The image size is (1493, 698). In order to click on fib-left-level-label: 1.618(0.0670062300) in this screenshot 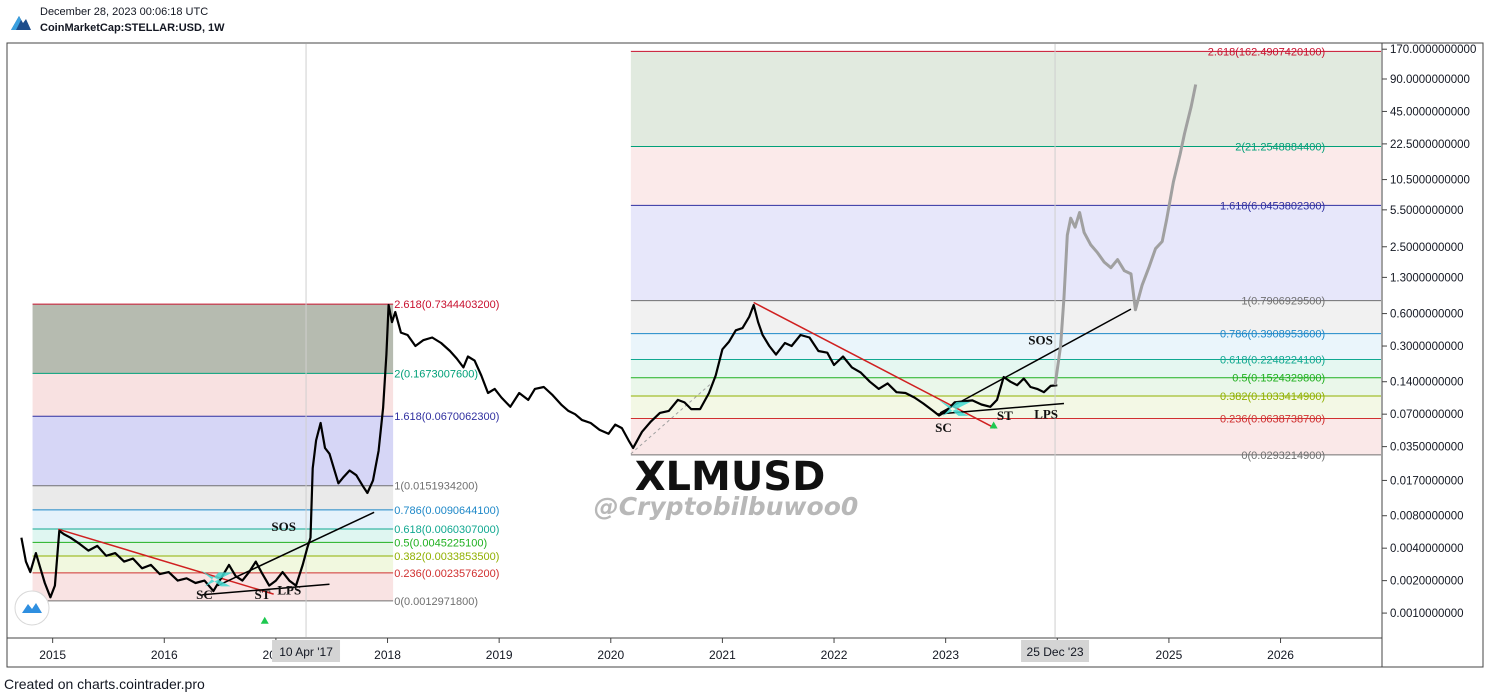, I will do `click(446, 417)`.